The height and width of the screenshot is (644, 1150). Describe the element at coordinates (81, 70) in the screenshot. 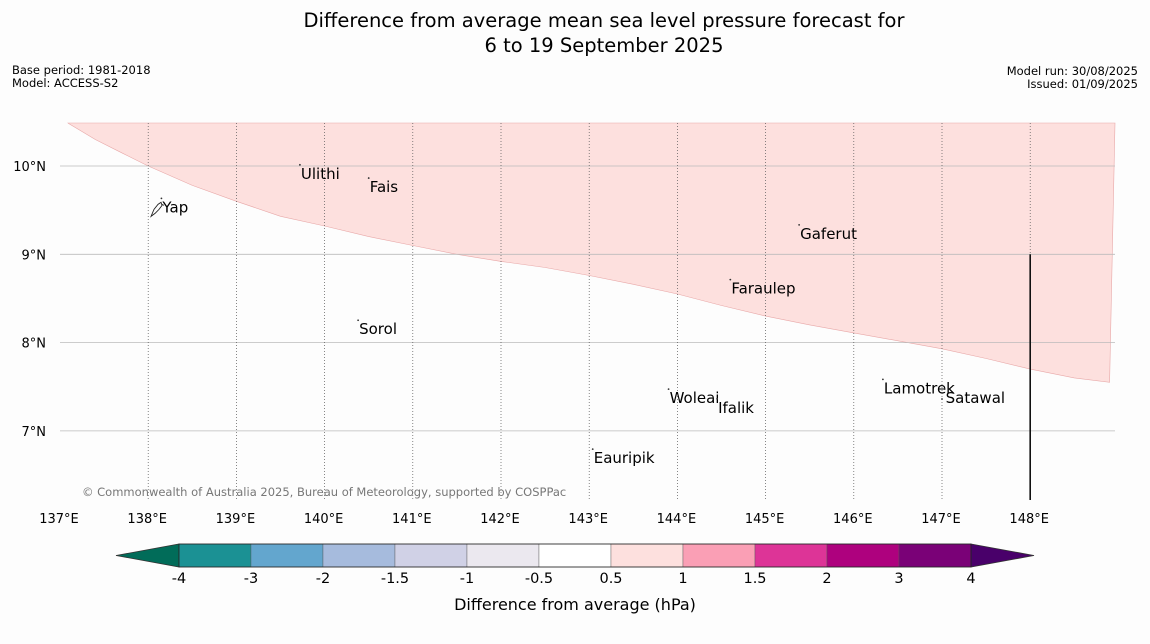

I see `base-period-text: Base period: 1981-2018` at that location.